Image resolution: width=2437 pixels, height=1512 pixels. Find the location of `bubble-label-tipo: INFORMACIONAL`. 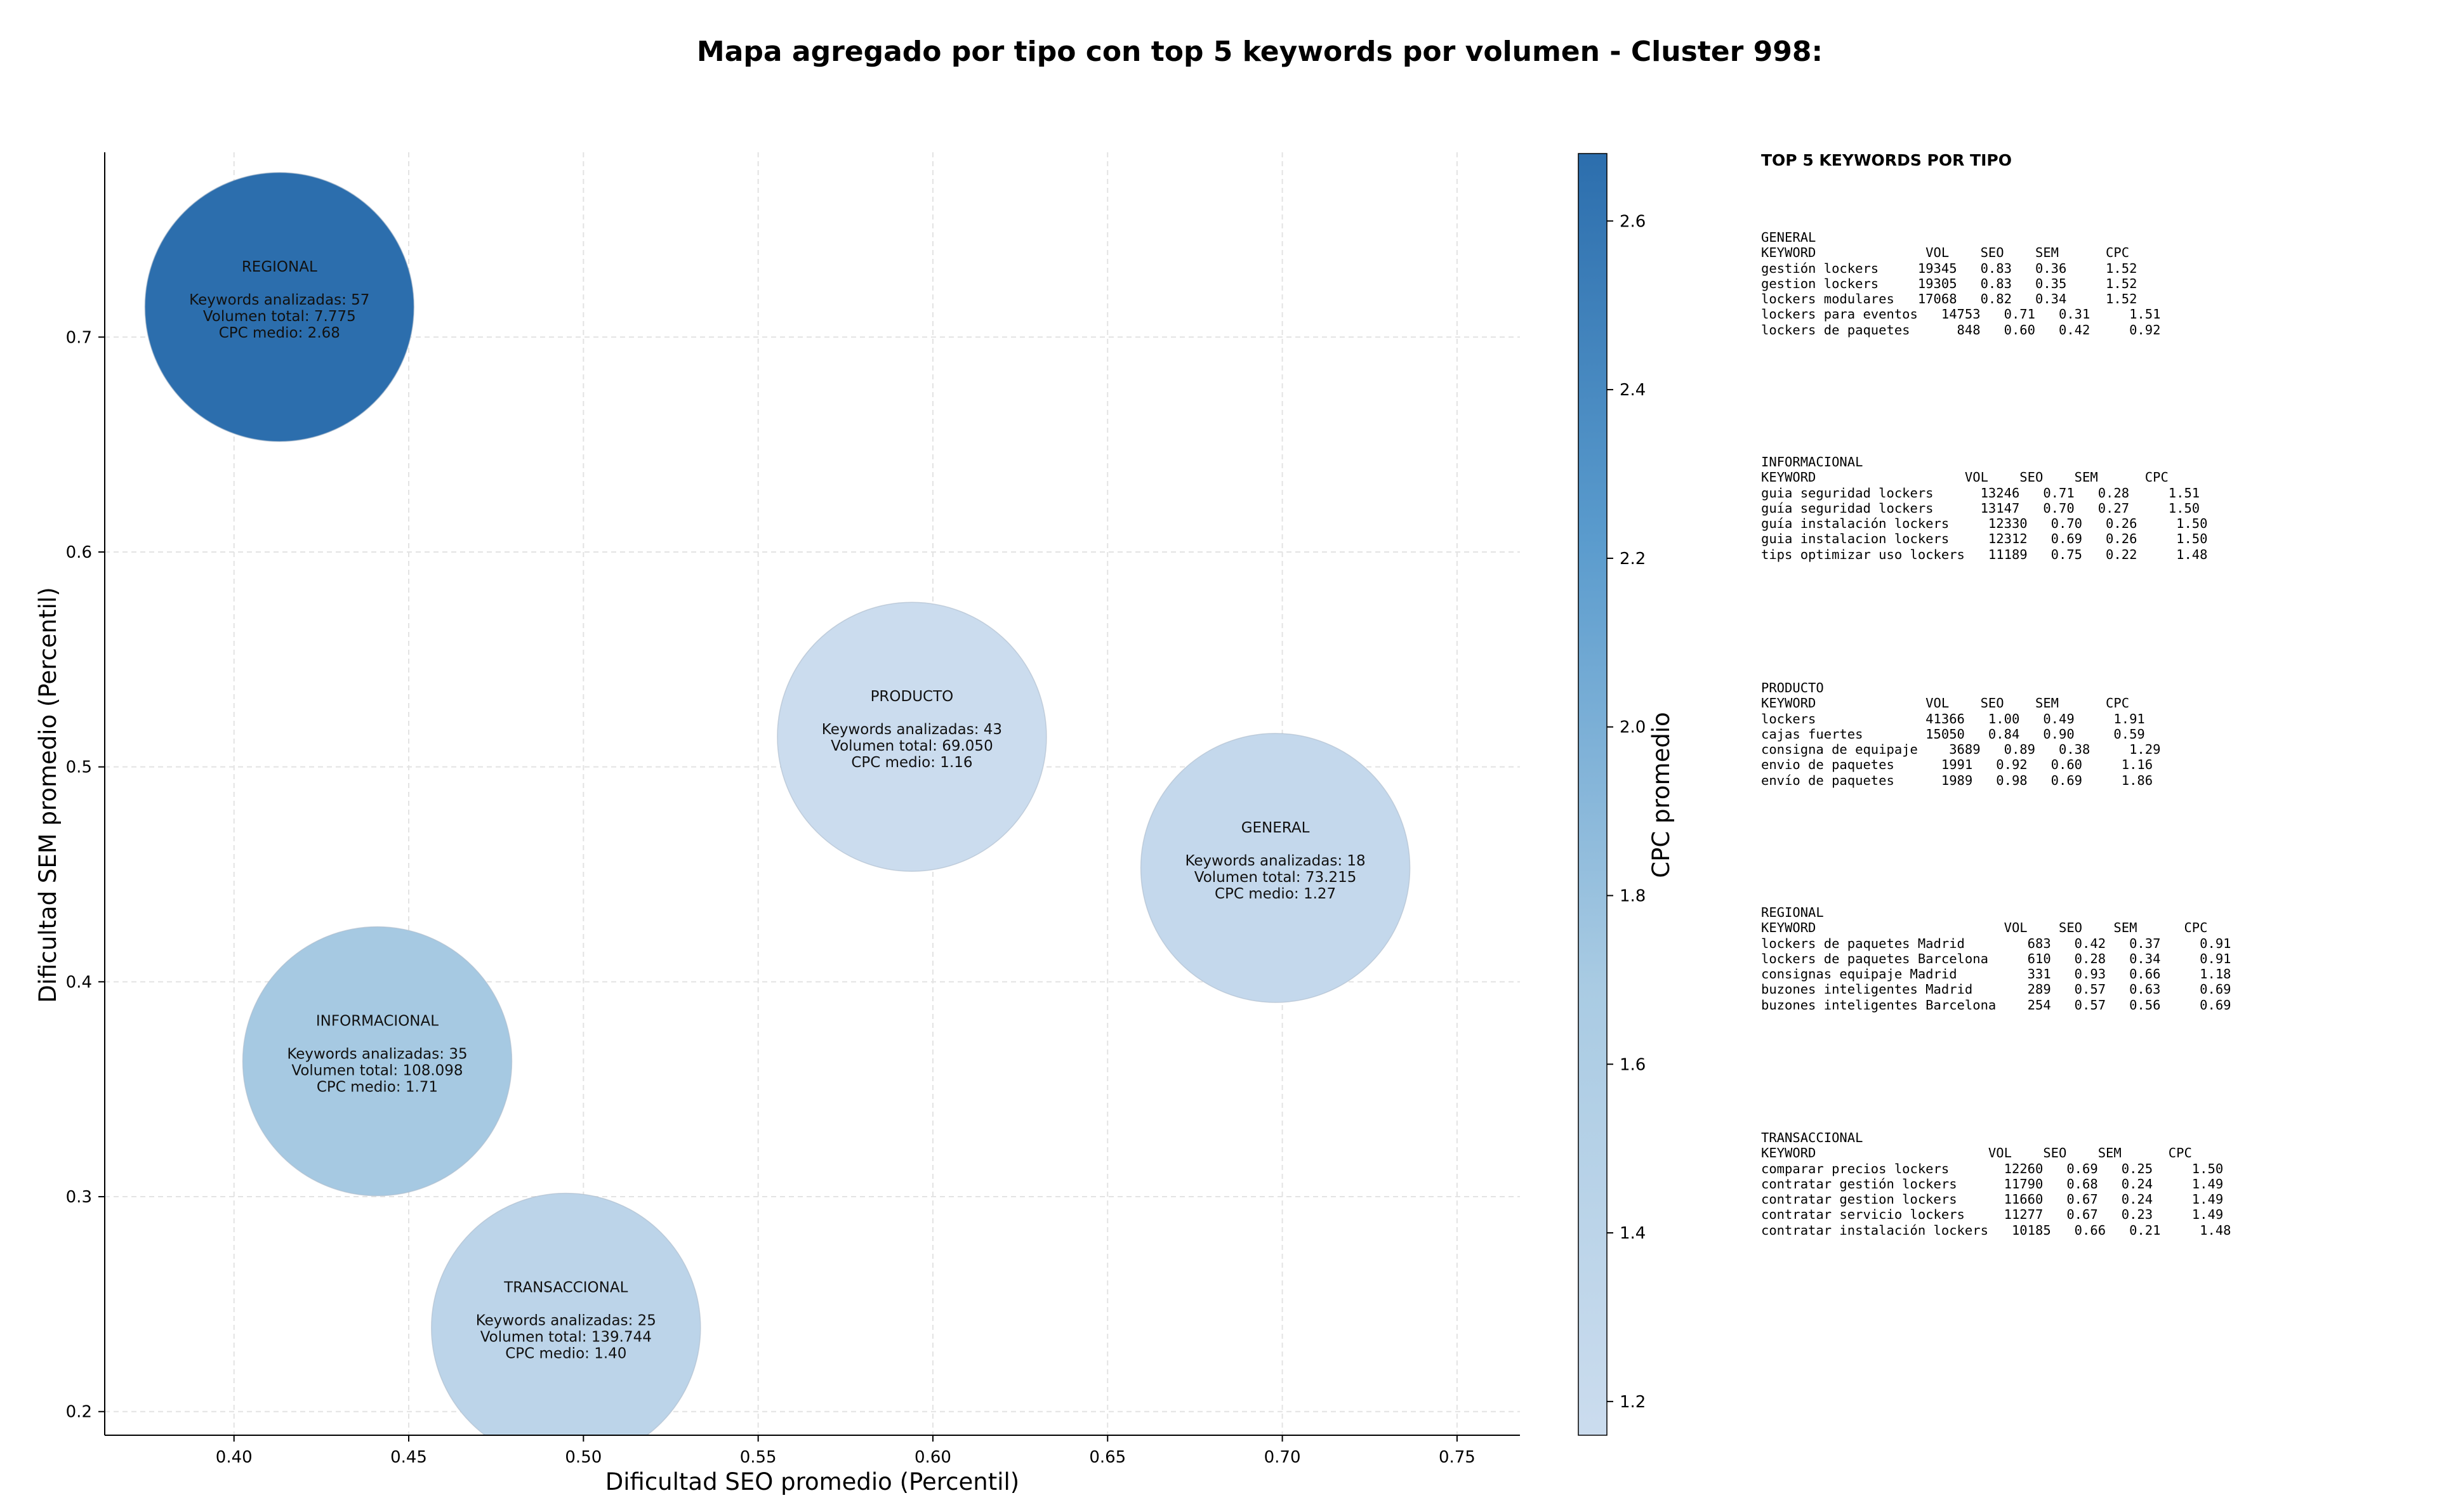

bubble-label-tipo: INFORMACIONAL is located at coordinates (377, 1022).